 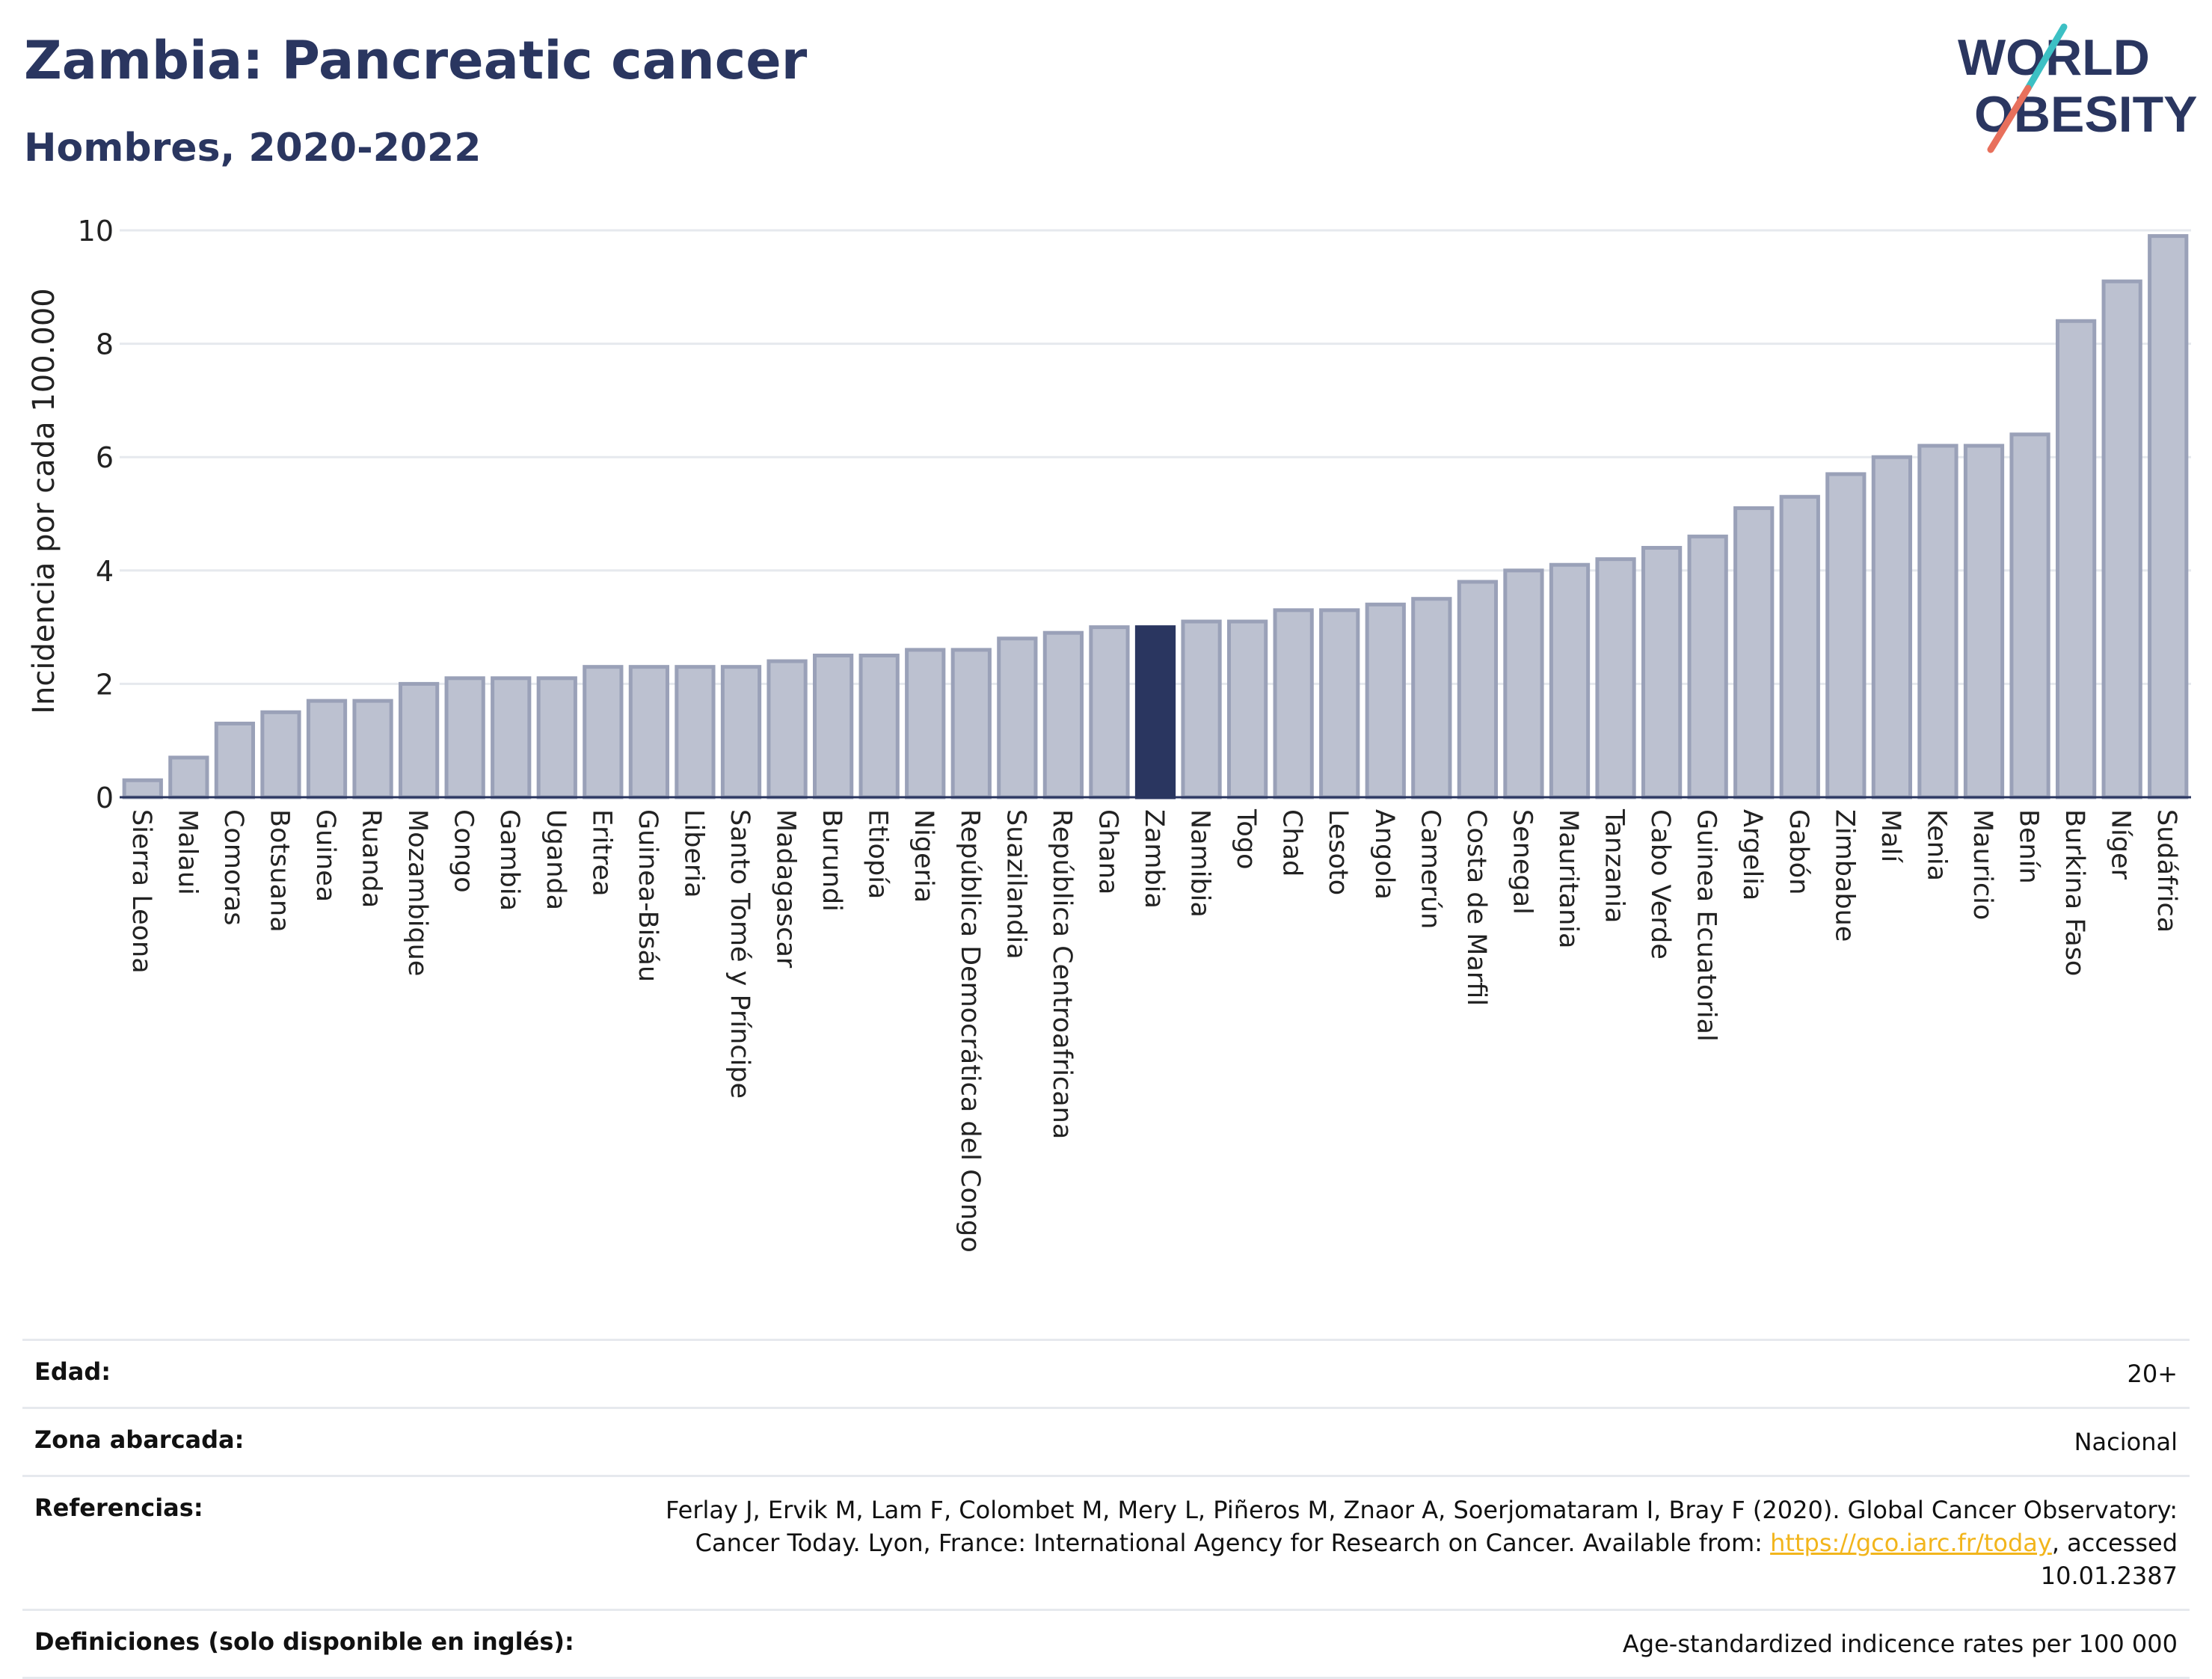 What do you see at coordinates (878, 854) in the screenshot?
I see `x-tick-label: Etiopía` at bounding box center [878, 854].